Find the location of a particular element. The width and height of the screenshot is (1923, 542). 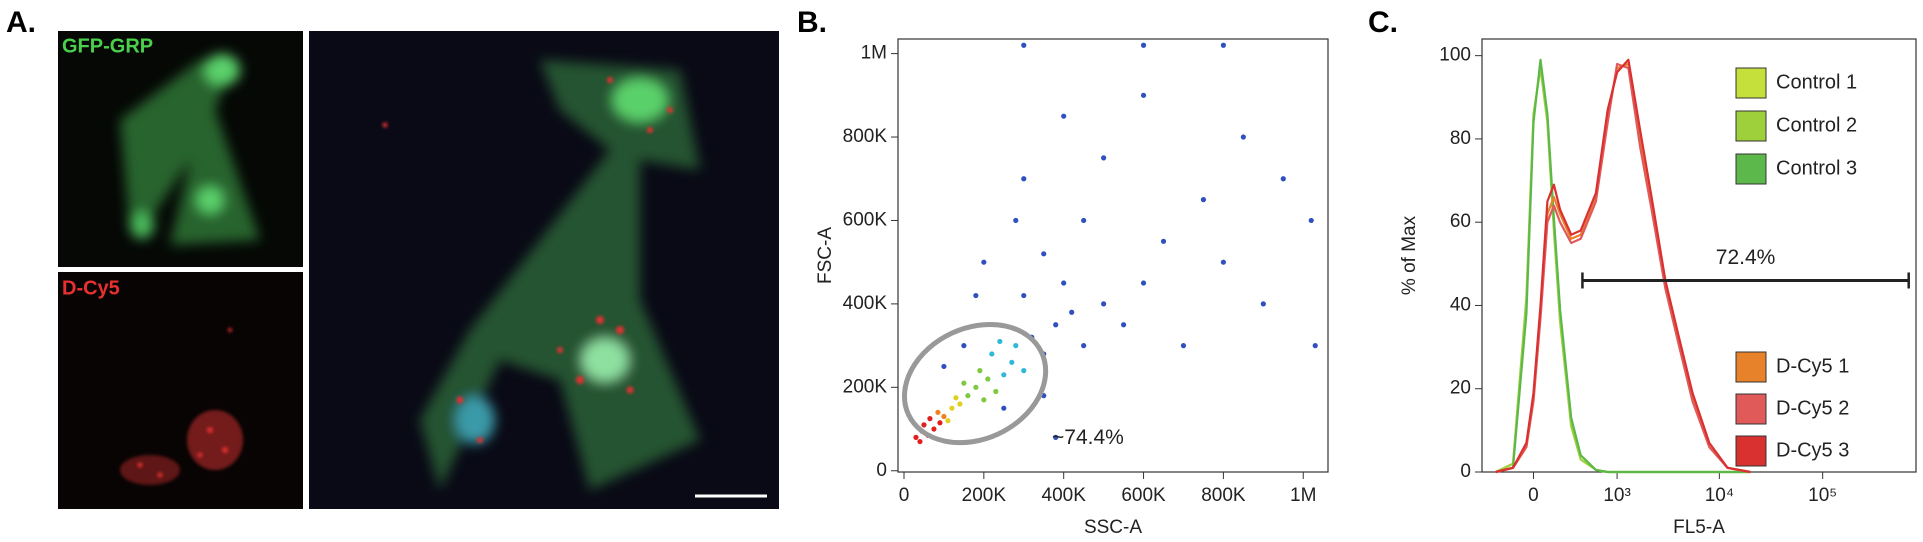

y-tick-label: 100 is located at coordinates (1455, 55).